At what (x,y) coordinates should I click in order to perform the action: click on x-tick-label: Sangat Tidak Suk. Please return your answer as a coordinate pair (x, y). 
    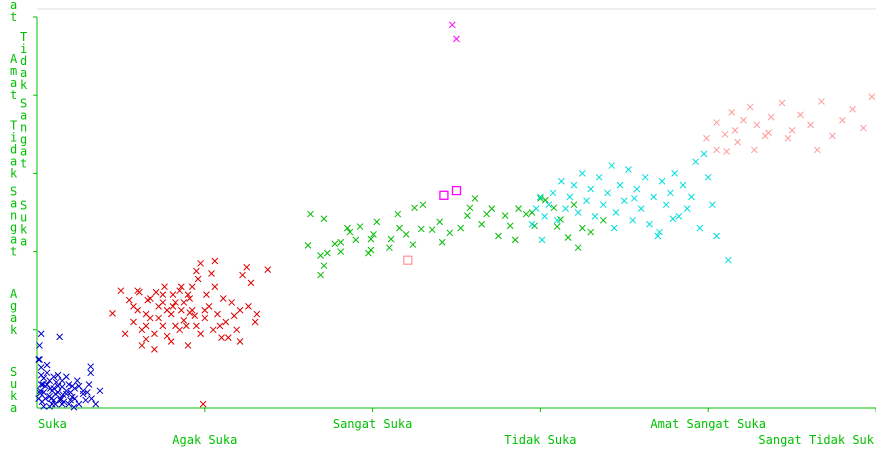
    Looking at the image, I should click on (816, 440).